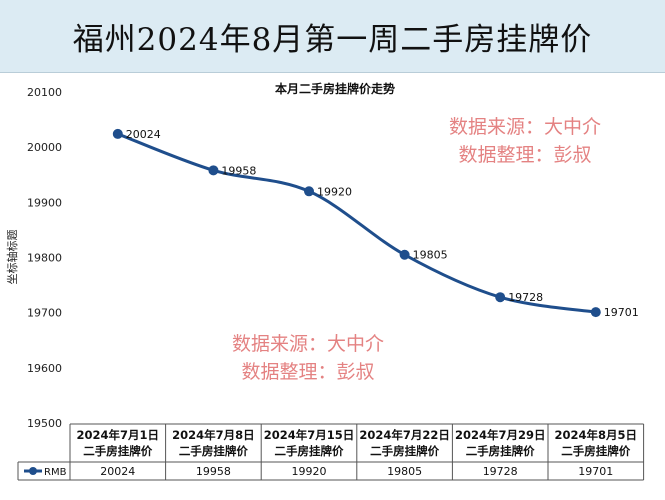  Describe the element at coordinates (596, 435) in the screenshot. I see `x-tick-label: 2024年8月5日` at that location.